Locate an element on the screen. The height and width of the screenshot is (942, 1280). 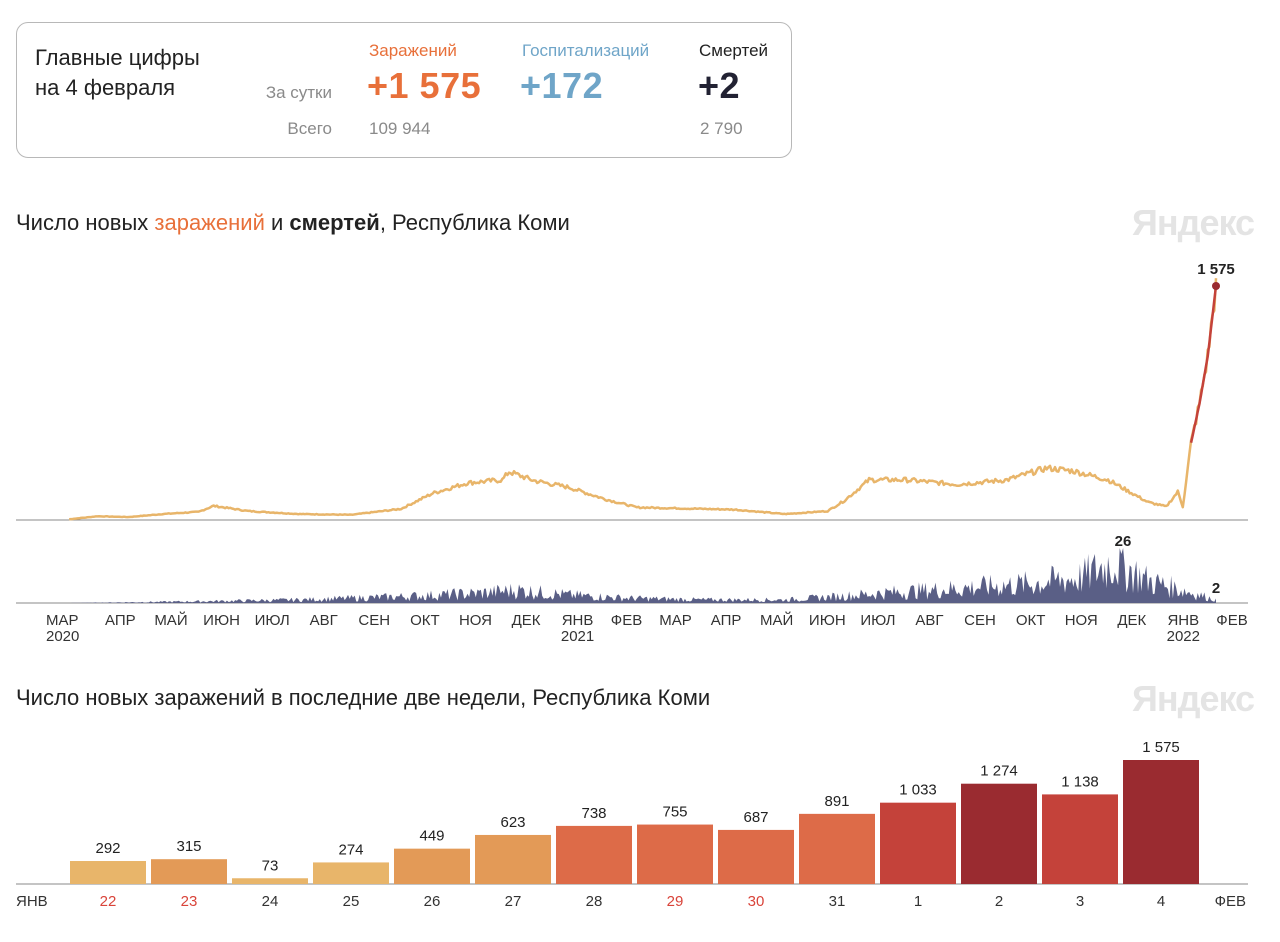
bar-value-label: 738 is located at coordinates (593, 813).